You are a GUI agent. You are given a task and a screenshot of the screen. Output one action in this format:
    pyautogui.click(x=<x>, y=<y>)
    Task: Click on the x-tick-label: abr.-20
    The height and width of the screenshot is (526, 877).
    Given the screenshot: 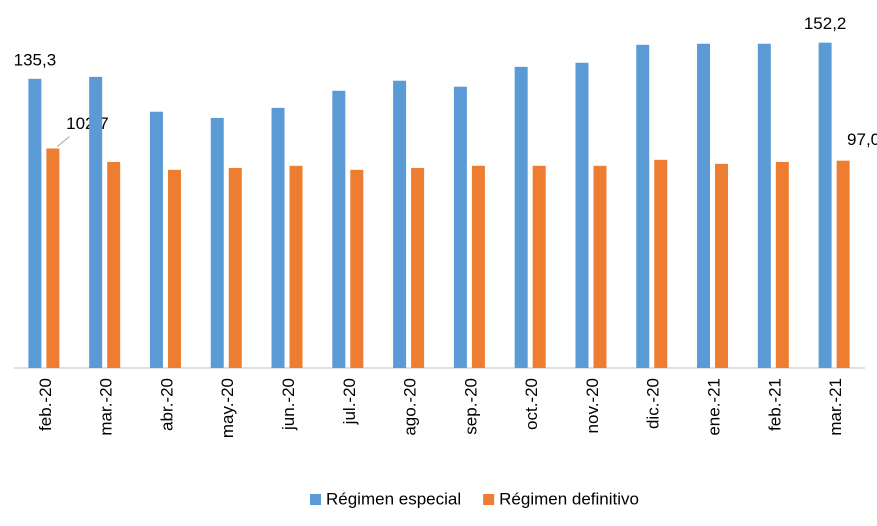 What is the action you would take?
    pyautogui.click(x=166, y=404)
    